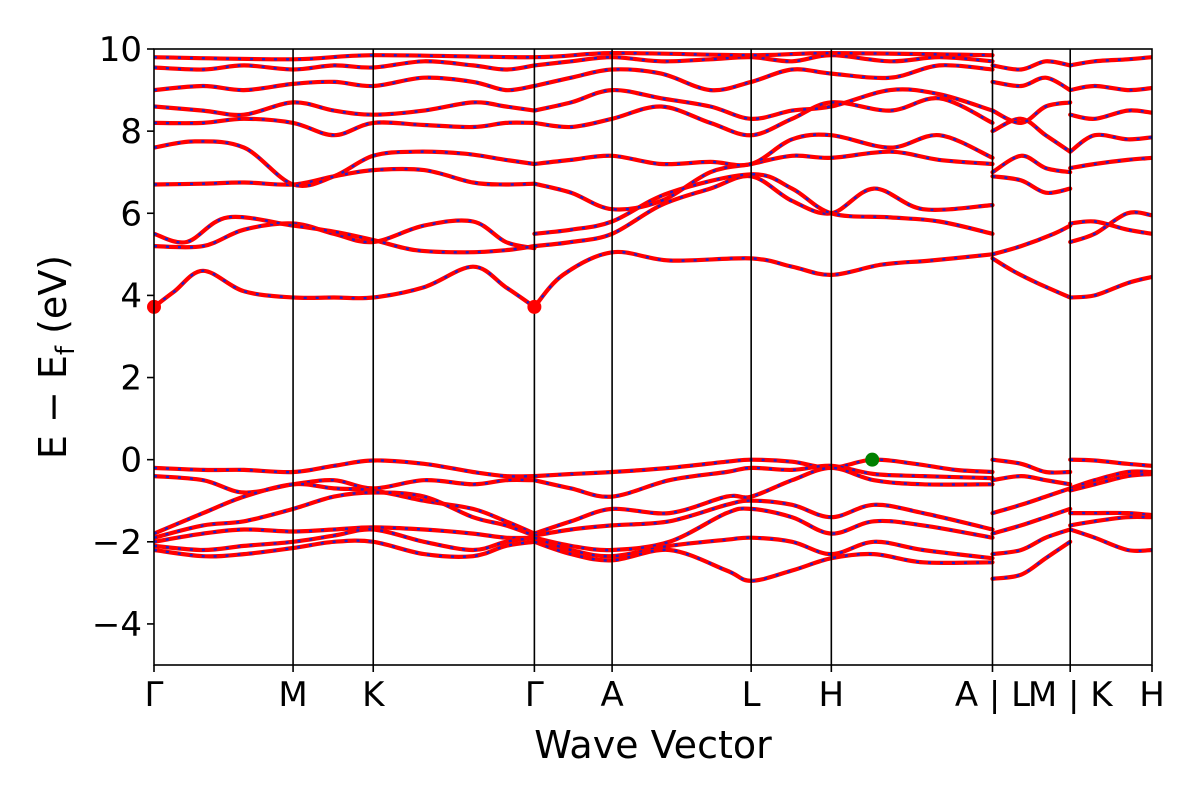 This screenshot has width=1200, height=800. What do you see at coordinates (611, 695) in the screenshot?
I see `x-tick-label-4: A` at bounding box center [611, 695].